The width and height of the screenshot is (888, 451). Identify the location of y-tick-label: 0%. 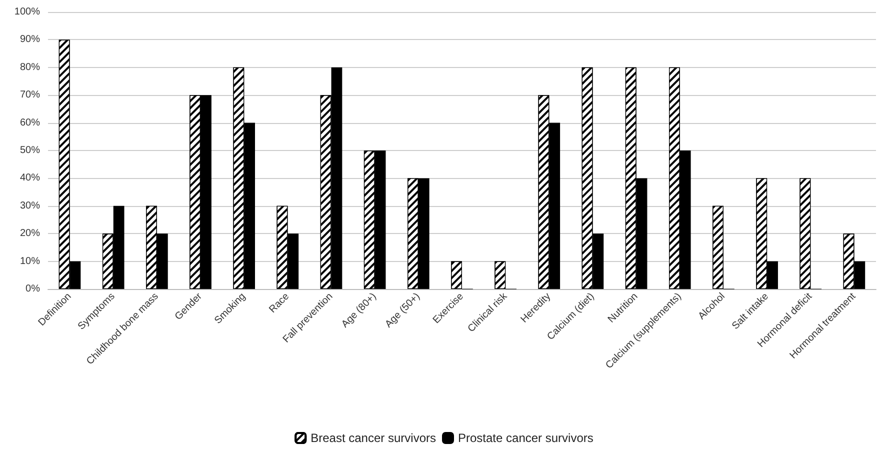
(33, 289).